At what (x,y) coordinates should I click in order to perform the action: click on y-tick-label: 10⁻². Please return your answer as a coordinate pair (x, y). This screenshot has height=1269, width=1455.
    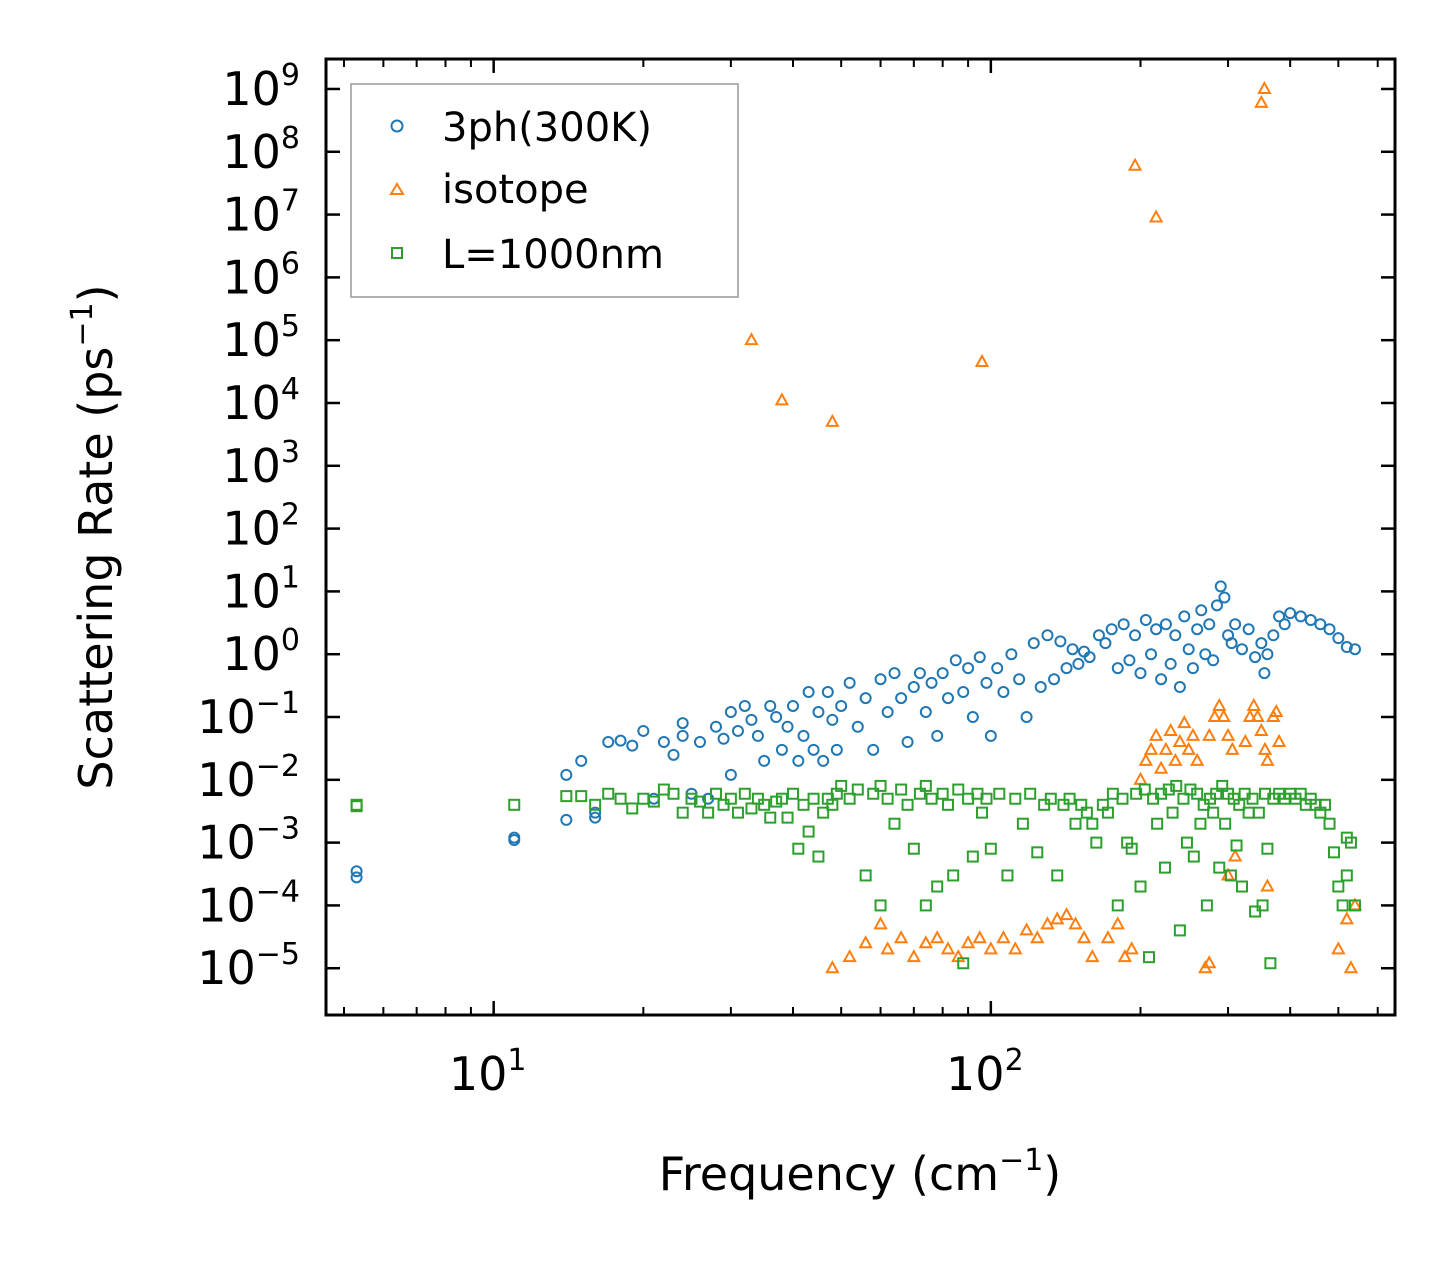
    Looking at the image, I should click on (248, 778).